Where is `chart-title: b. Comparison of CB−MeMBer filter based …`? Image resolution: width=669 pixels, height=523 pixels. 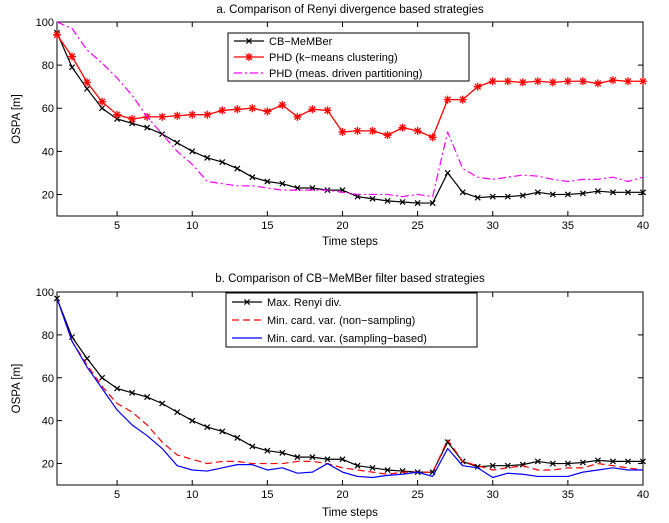 chart-title: b. Comparison of CB−MeMBer filter based … is located at coordinates (350, 279).